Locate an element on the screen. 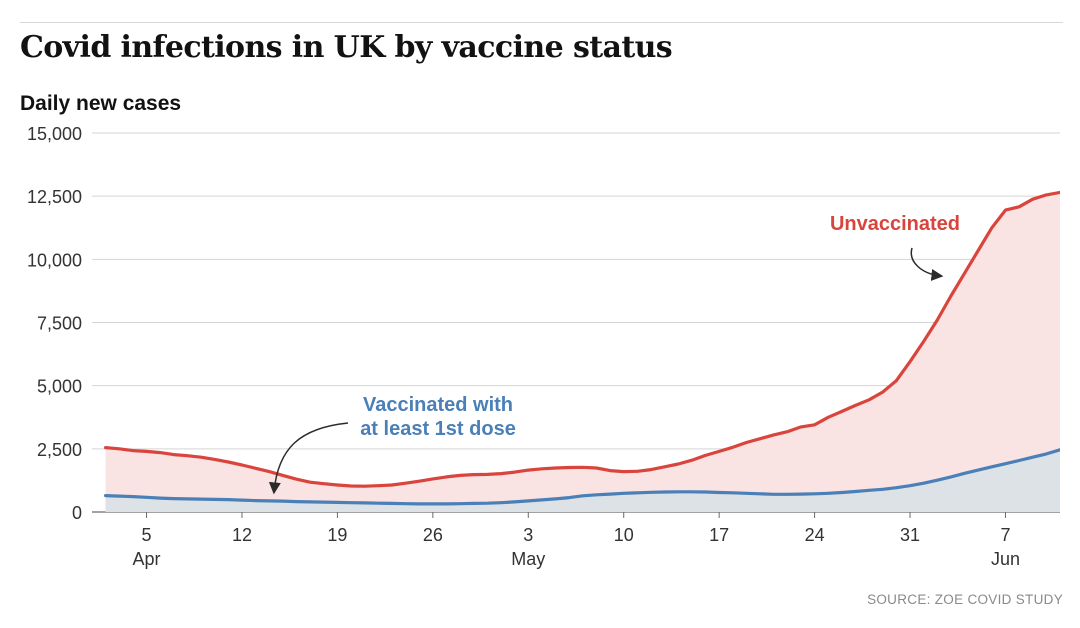  x-month-label: Jun is located at coordinates (1005, 559).